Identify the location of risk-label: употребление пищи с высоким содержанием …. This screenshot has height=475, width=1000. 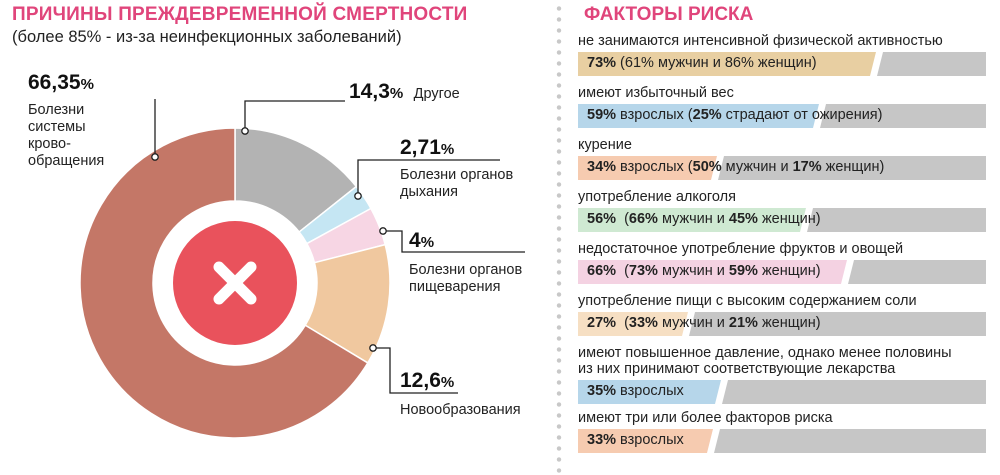
(747, 301).